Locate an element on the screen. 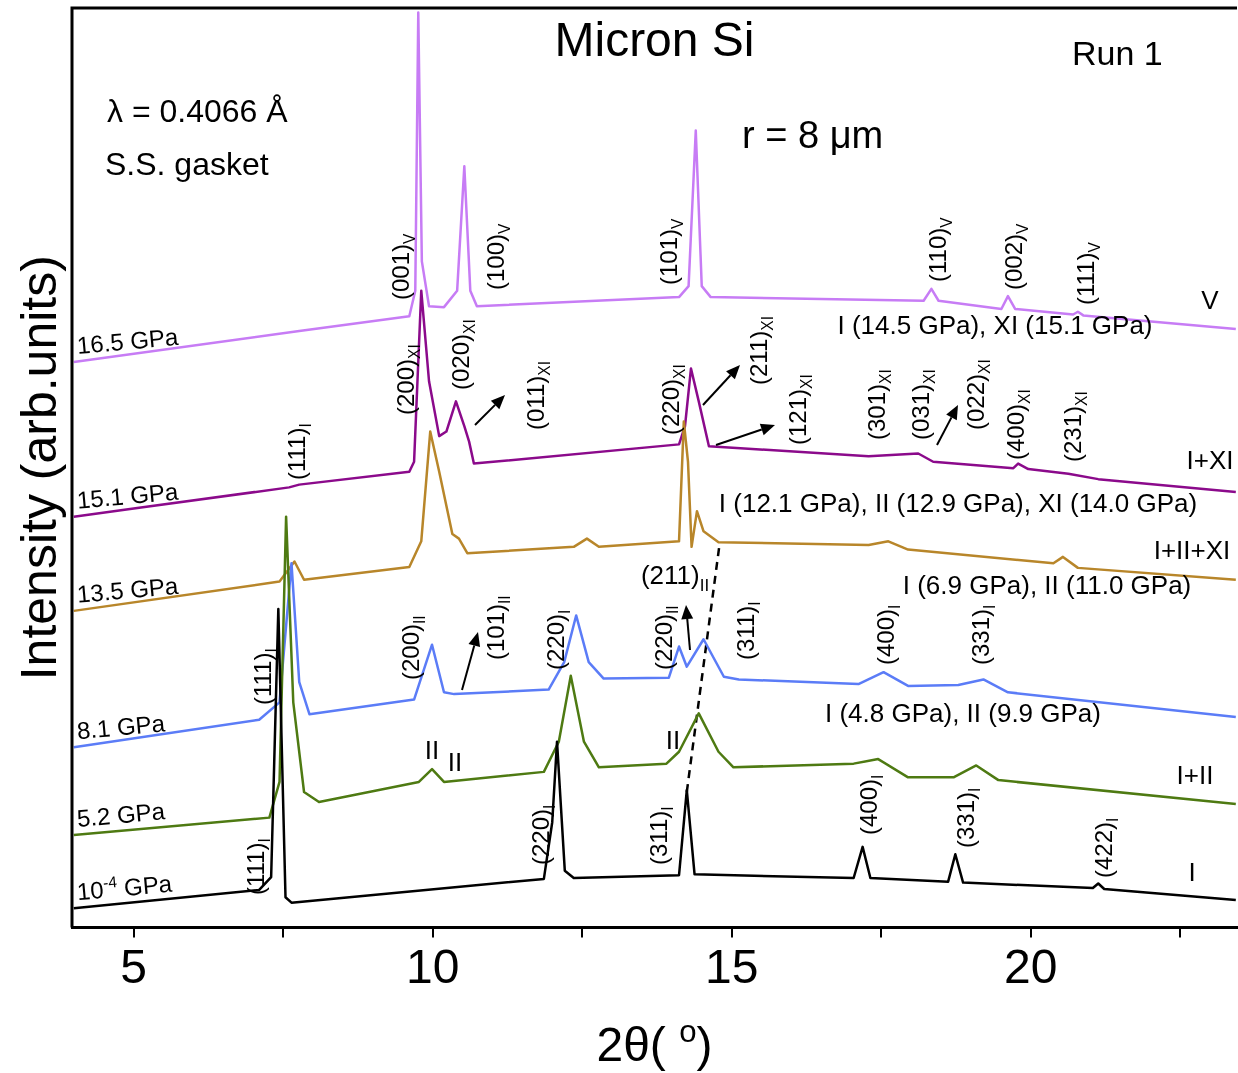 This screenshot has width=1238, height=1073. x-tick-label: 20 is located at coordinates (1030, 967).